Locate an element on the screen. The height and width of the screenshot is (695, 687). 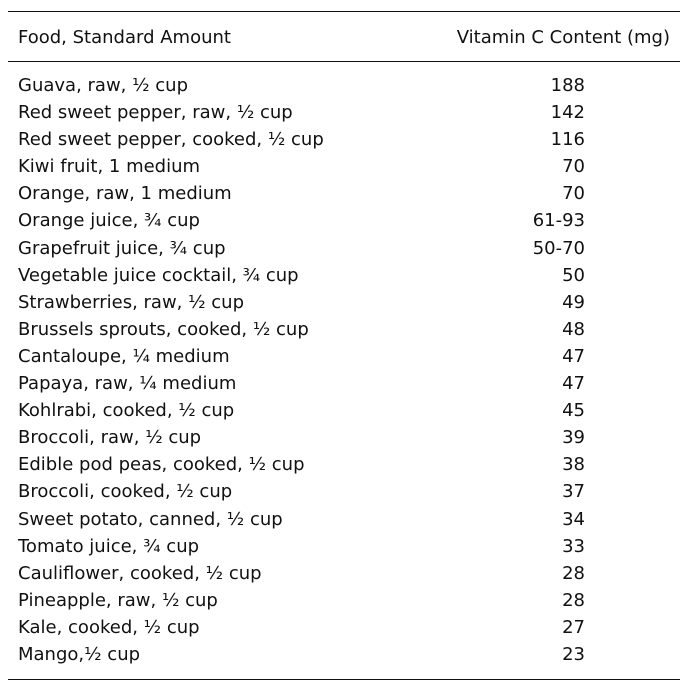
vitamin-c-cell: 50 is located at coordinates (573, 275).